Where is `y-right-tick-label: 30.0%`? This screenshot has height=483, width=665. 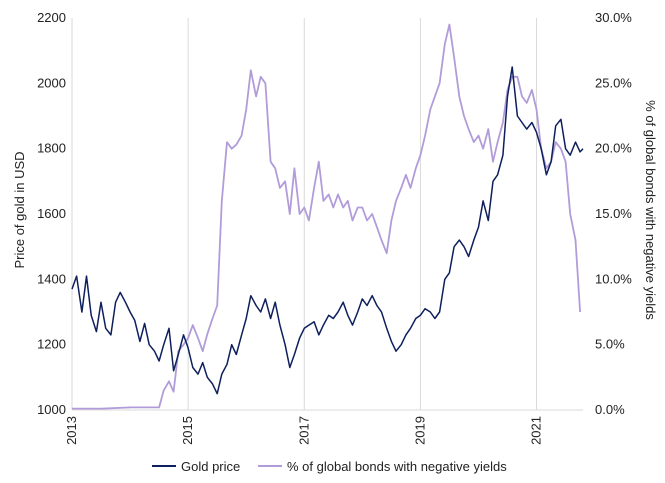
y-right-tick-label: 30.0% is located at coordinates (613, 17).